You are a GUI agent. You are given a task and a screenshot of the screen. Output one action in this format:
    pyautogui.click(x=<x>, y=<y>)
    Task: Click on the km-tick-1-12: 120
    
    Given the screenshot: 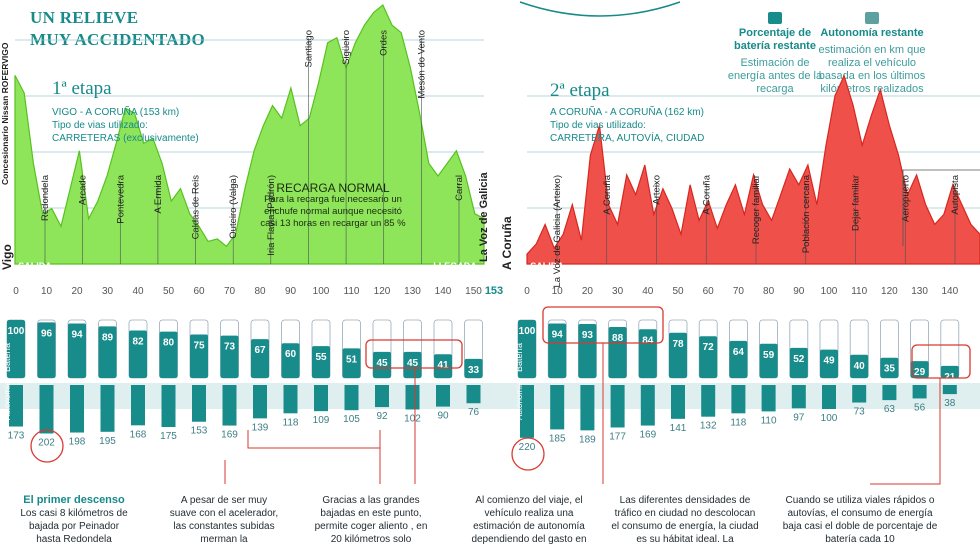 What is the action you would take?
    pyautogui.click(x=382, y=291)
    